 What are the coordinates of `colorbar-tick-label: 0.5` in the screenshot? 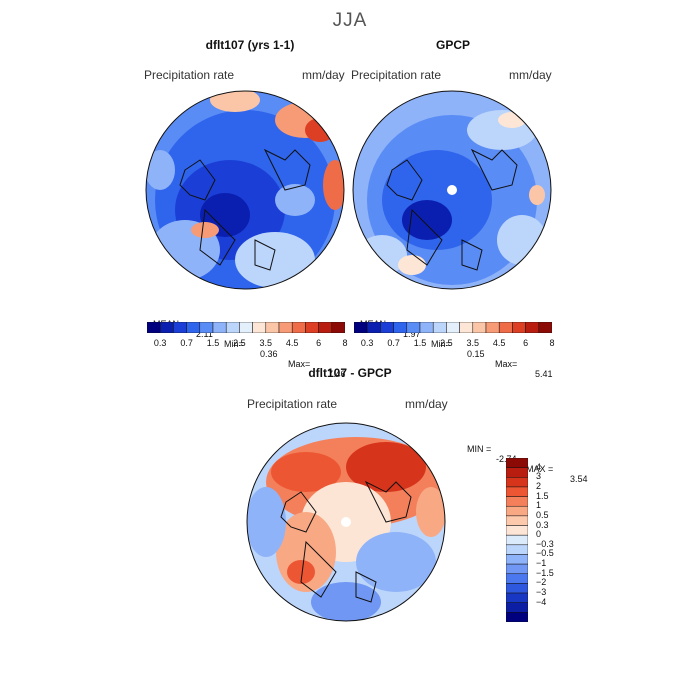 It's located at (542, 514).